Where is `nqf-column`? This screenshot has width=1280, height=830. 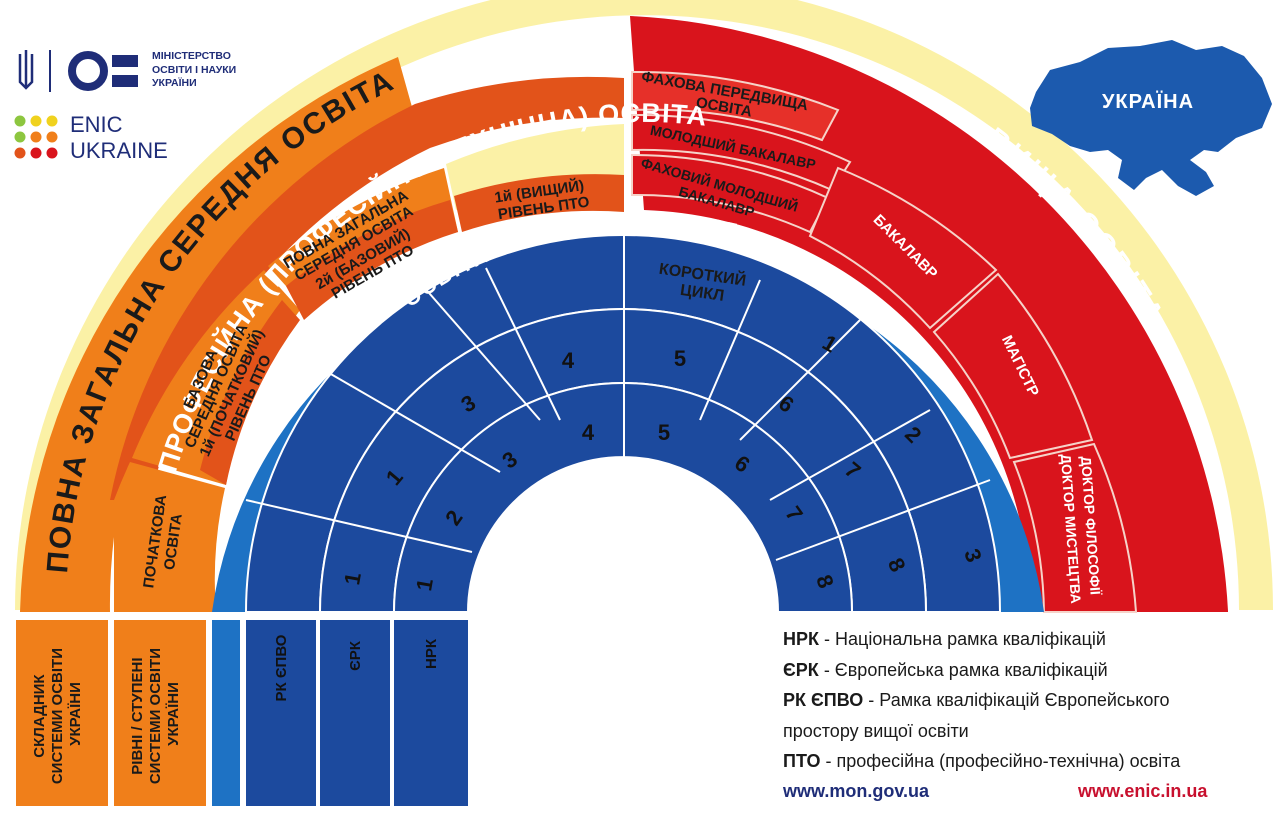
nqf-column is located at coordinates (431, 713).